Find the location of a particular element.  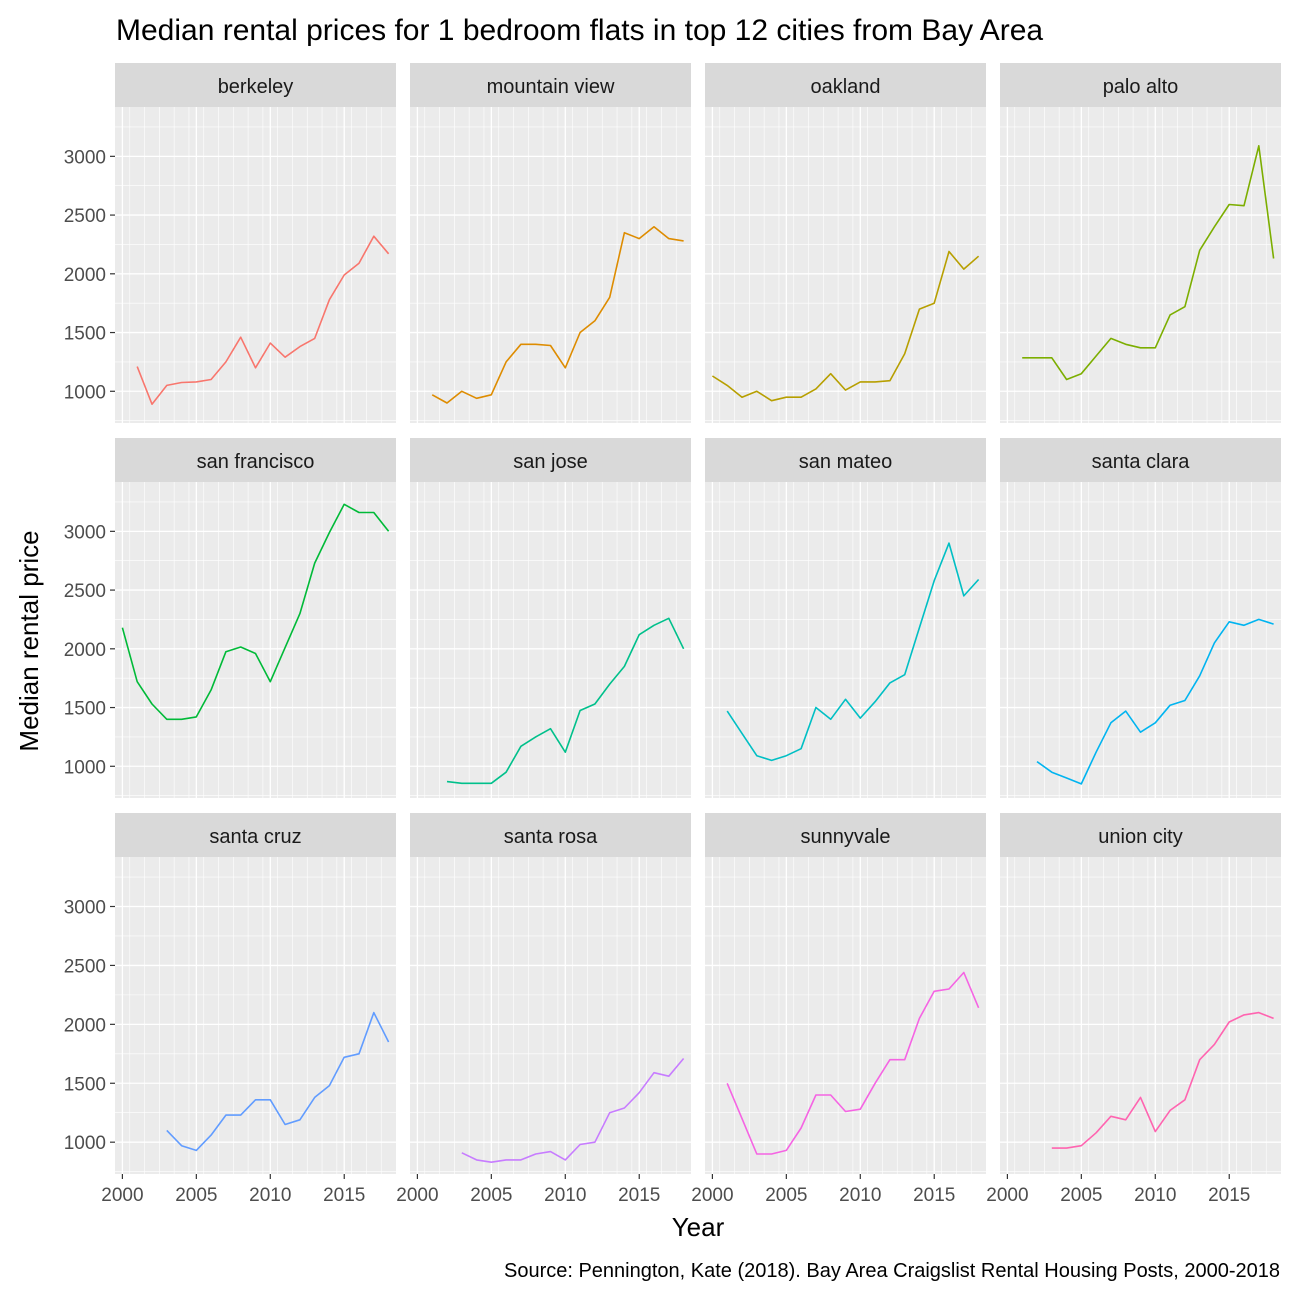

facet-strip-label: san jose is located at coordinates (550, 462).